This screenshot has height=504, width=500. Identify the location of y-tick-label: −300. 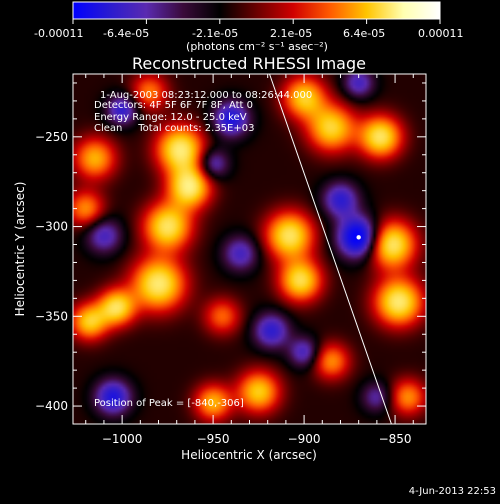
(51, 227).